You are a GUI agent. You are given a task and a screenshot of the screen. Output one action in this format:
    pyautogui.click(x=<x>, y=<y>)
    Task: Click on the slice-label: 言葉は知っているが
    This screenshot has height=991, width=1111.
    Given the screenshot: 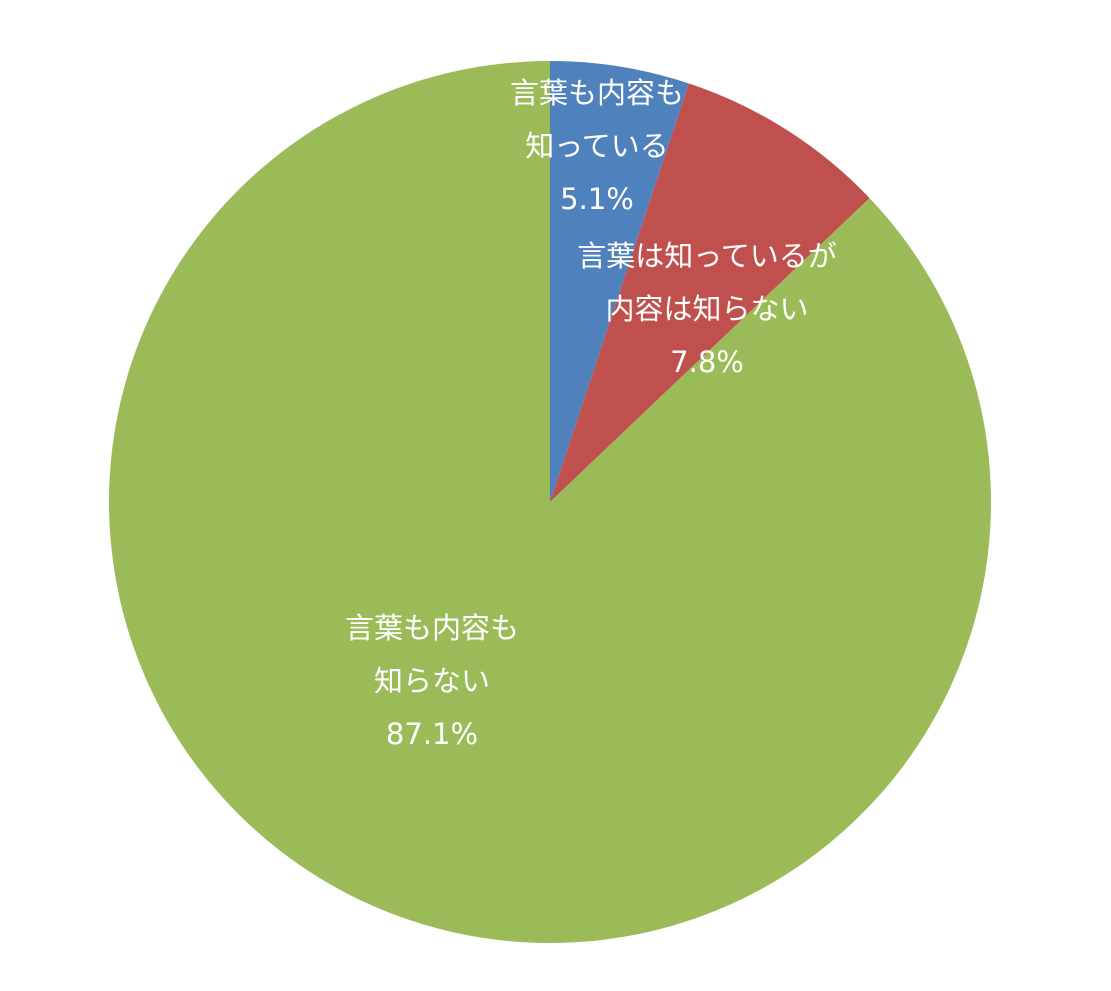 What is the action you would take?
    pyautogui.click(x=707, y=256)
    